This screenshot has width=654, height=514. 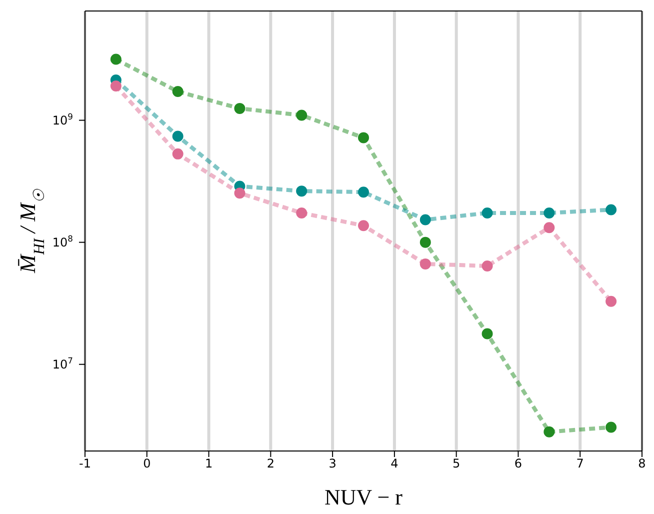 What do you see at coordinates (580, 463) in the screenshot?
I see `x-tick-label: 7` at bounding box center [580, 463].